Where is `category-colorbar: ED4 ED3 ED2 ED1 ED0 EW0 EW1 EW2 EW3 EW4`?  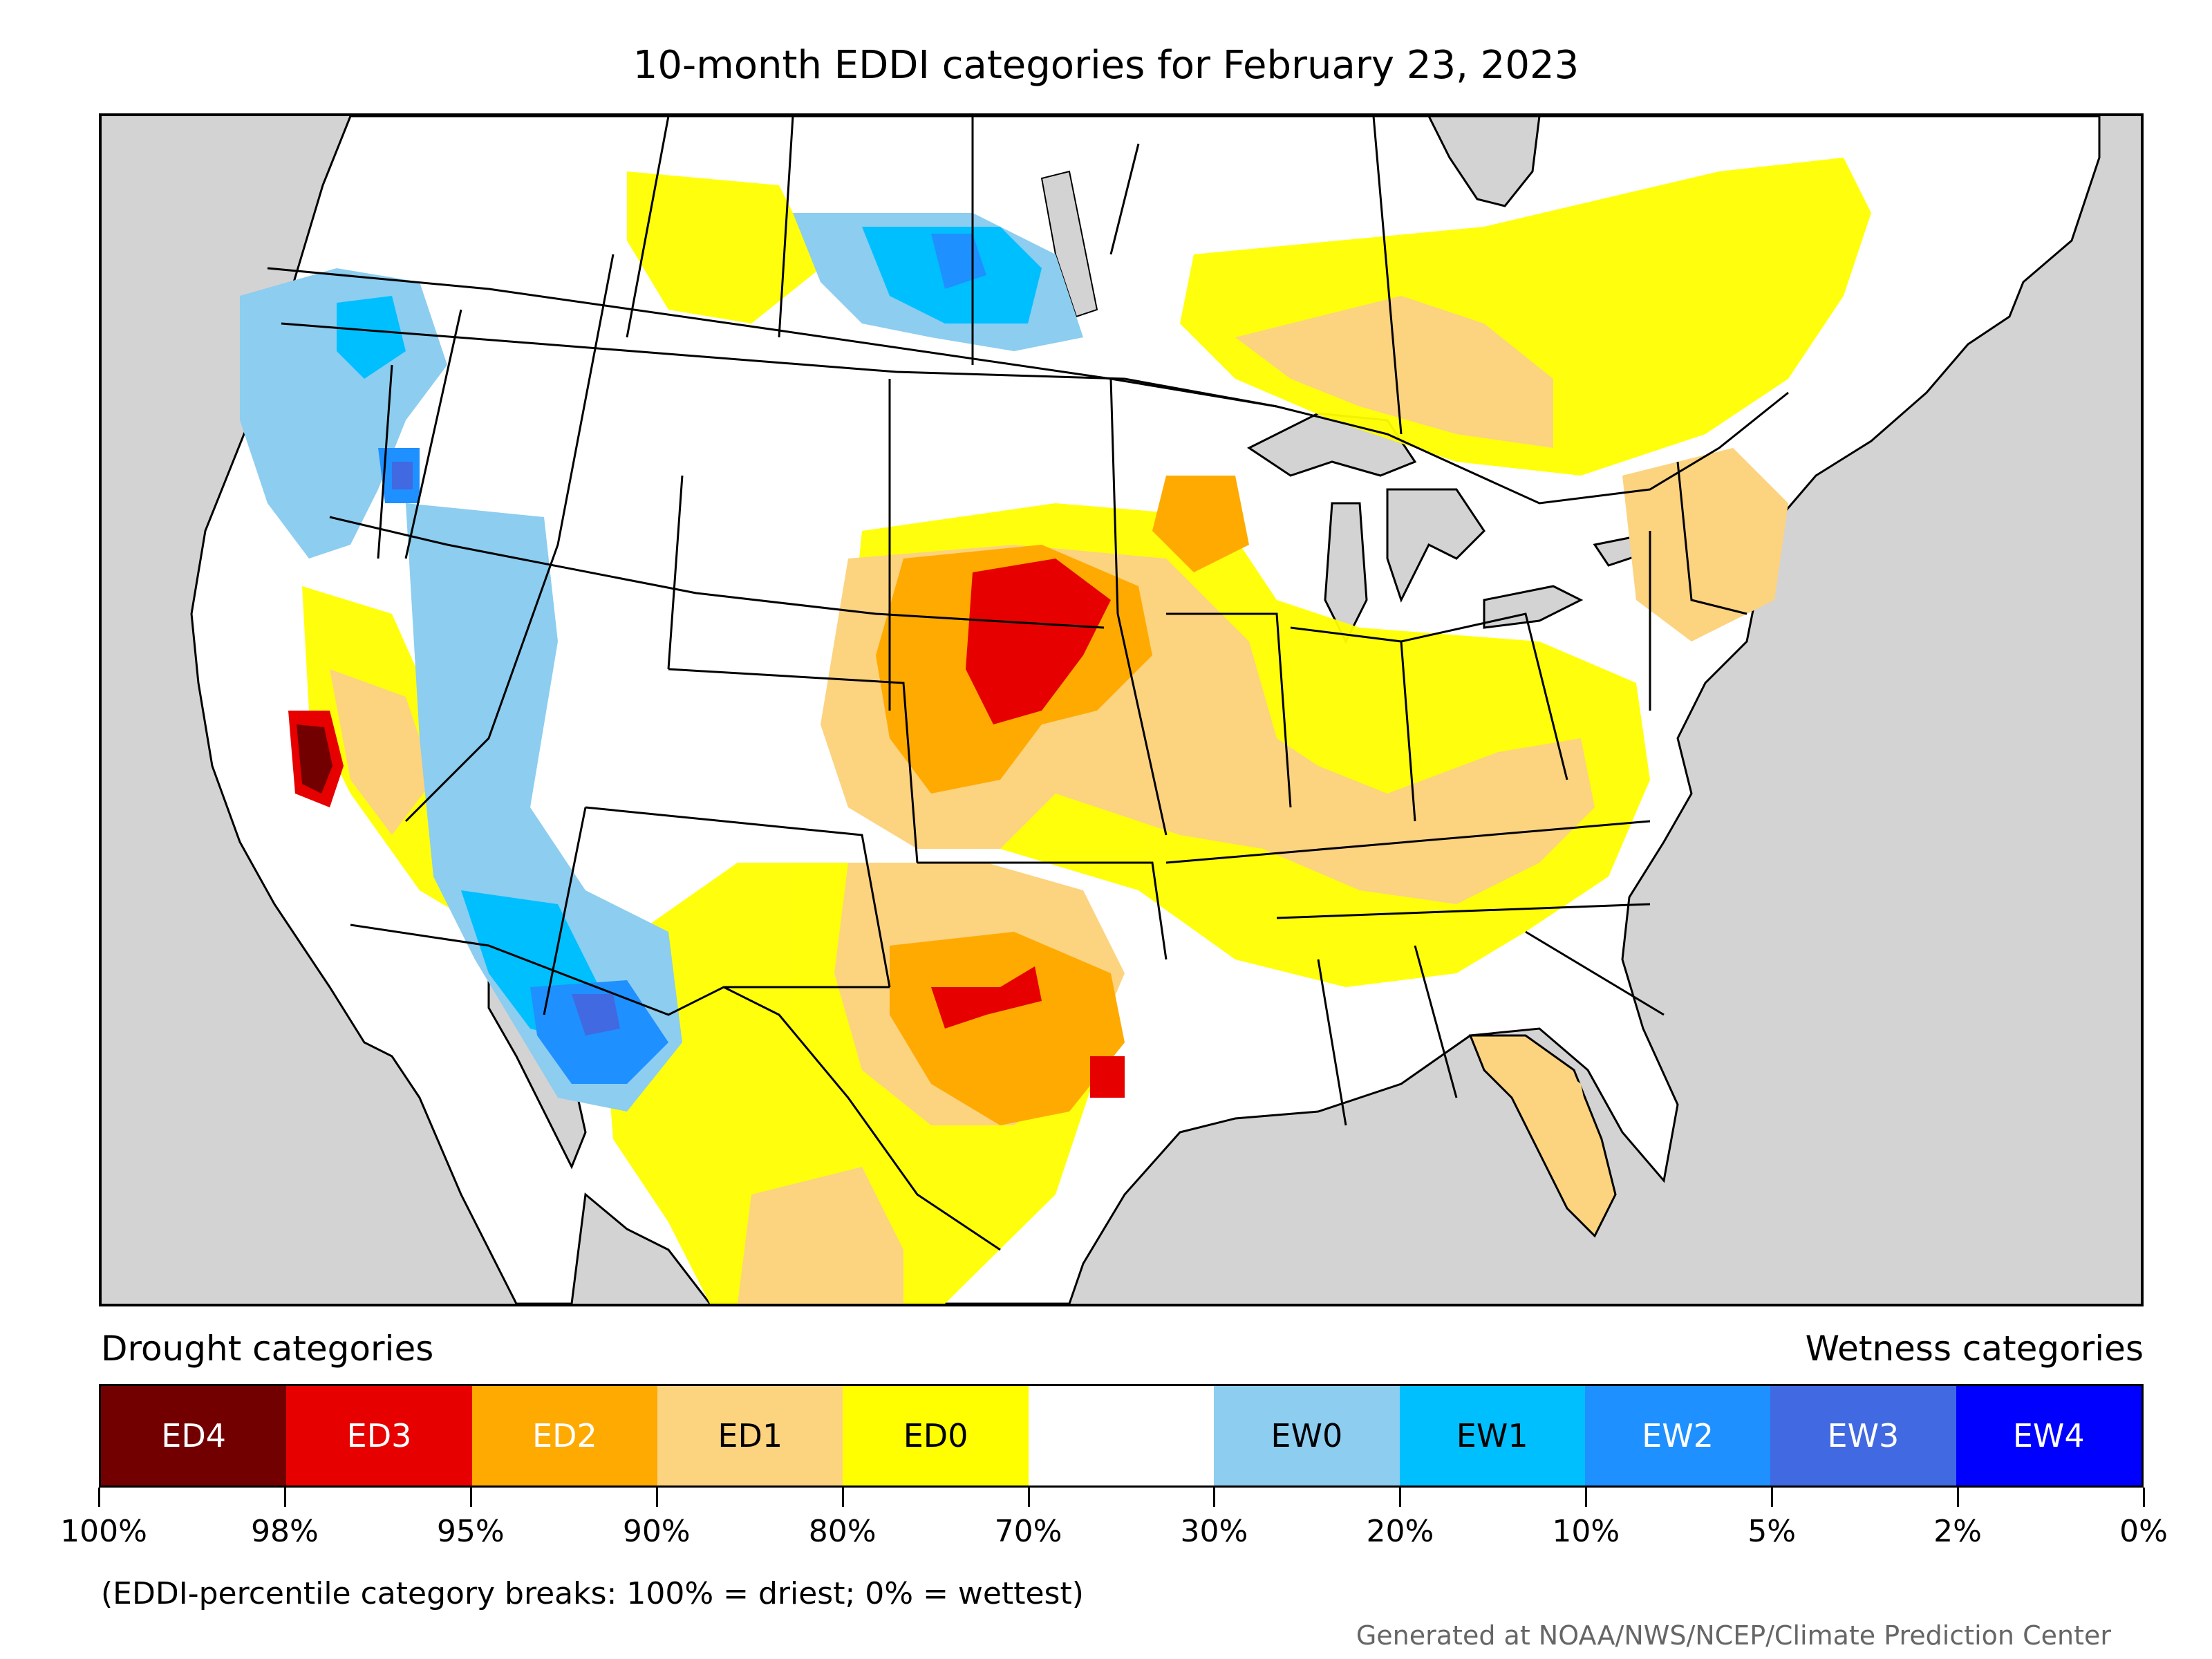 category-colorbar: ED4 ED3 ED2 ED1 ED0 EW0 EW1 EW2 EW3 EW4 is located at coordinates (1121, 1436).